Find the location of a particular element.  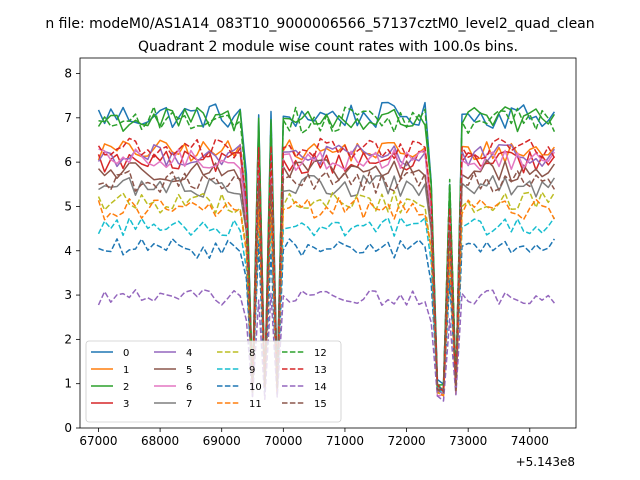

legend-label-0: 0 is located at coordinates (126, 353).